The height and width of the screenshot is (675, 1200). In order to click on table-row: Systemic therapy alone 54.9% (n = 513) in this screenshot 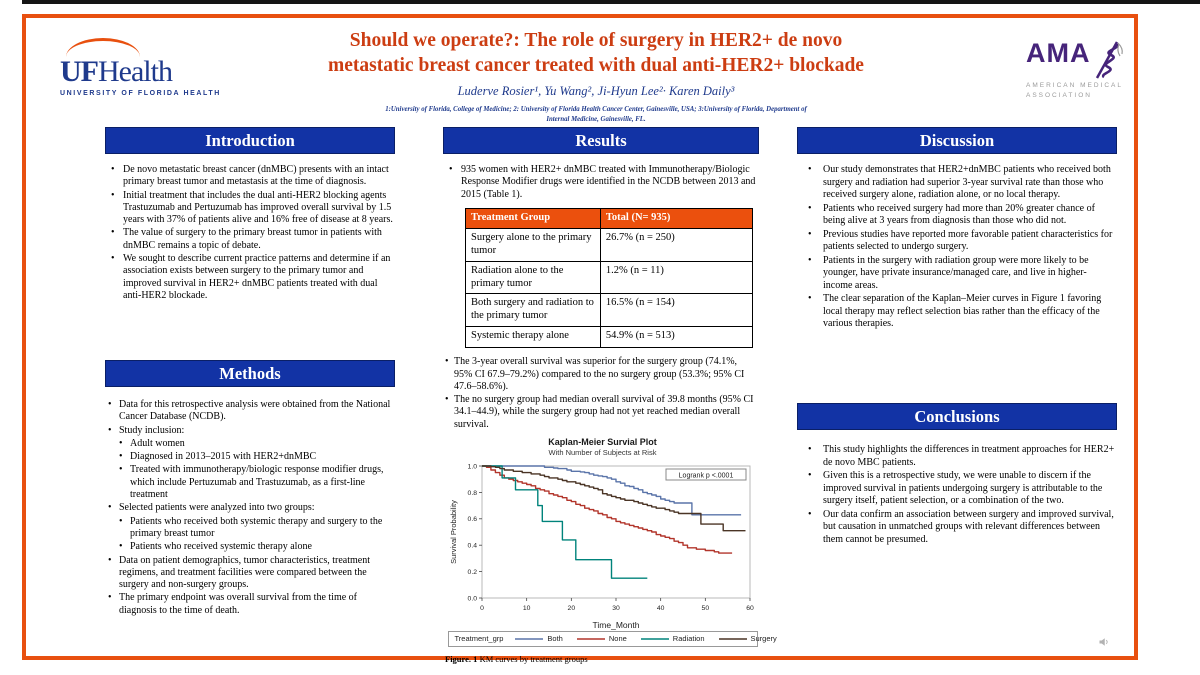, I will do `click(609, 337)`.